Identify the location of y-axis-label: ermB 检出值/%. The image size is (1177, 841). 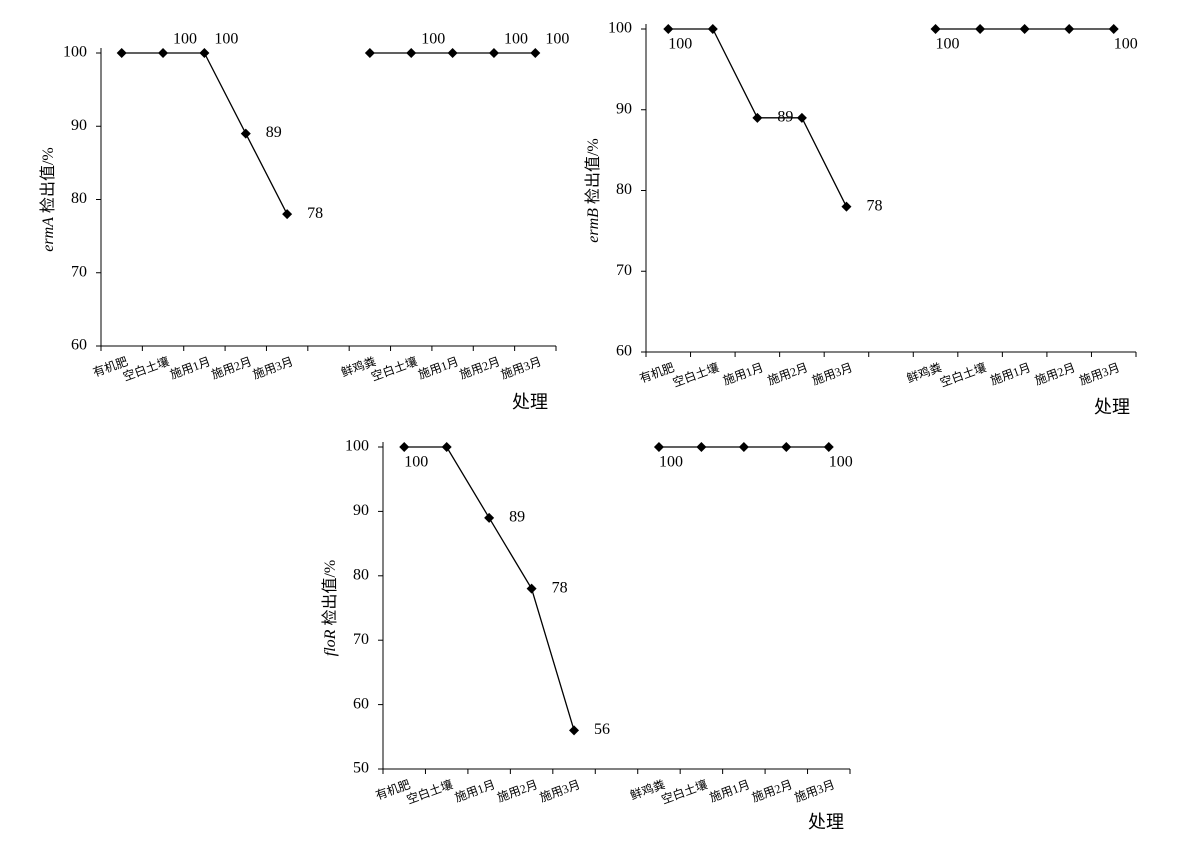
(593, 190).